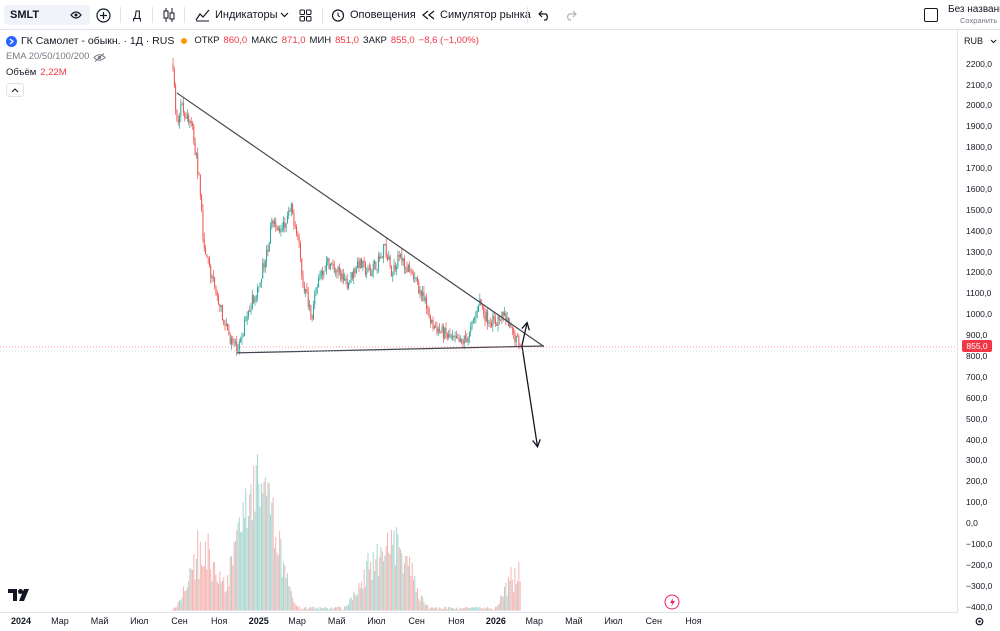 The width and height of the screenshot is (1000, 631). Describe the element at coordinates (305, 15) in the screenshot. I see `layouts-button` at that location.